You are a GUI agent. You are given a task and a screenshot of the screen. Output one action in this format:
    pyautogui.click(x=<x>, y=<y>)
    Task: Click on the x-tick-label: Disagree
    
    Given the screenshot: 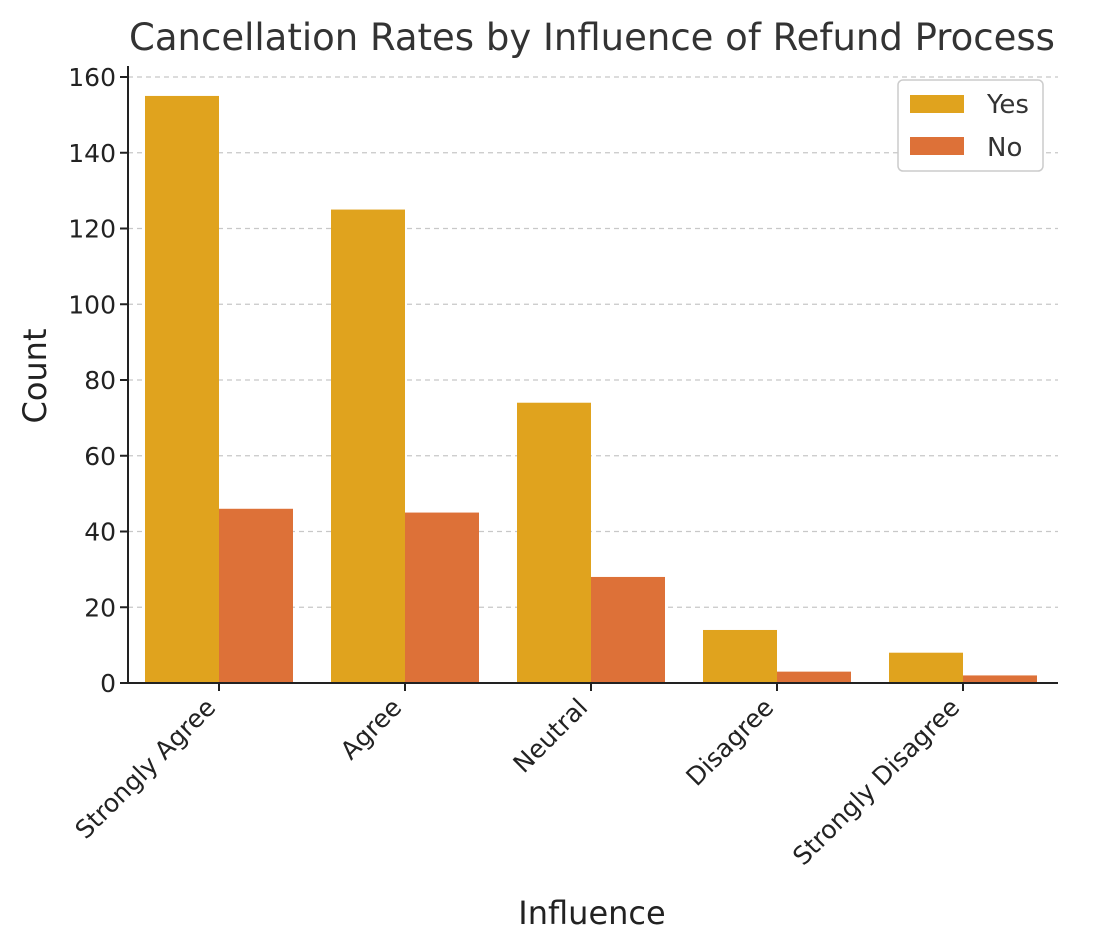 What is the action you would take?
    pyautogui.click(x=729, y=742)
    